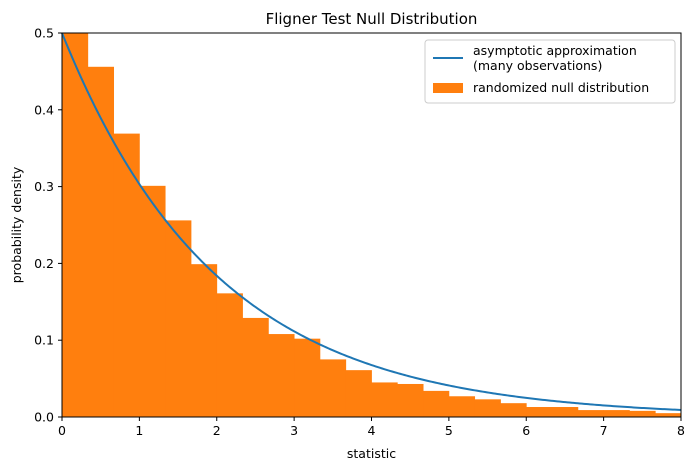  What do you see at coordinates (44, 340) in the screenshot?
I see `y-tick-label: 0.1` at bounding box center [44, 340].